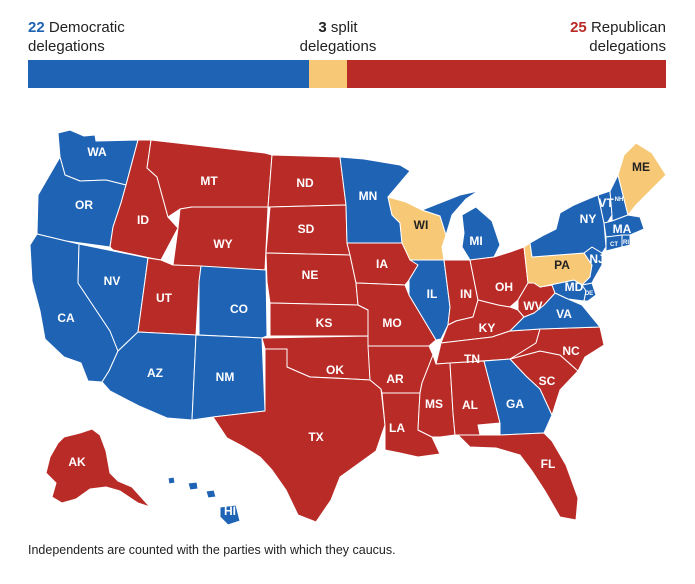 This screenshot has height=584, width=695. What do you see at coordinates (98, 468) in the screenshot?
I see `state-ak` at bounding box center [98, 468].